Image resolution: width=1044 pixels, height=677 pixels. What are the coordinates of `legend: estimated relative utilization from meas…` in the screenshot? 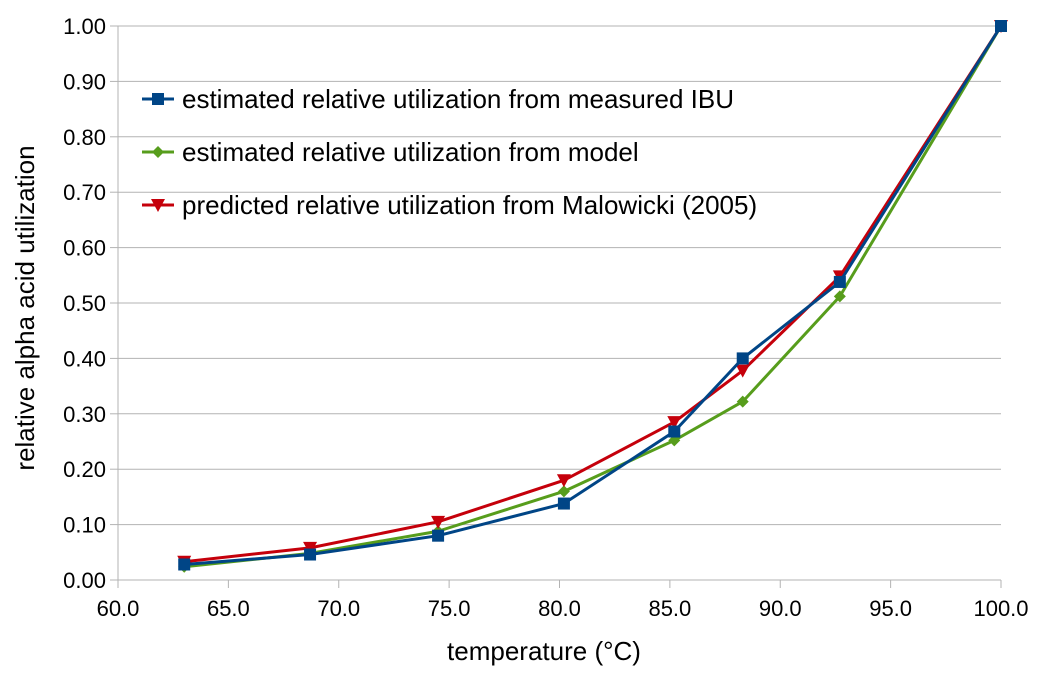 It's located at (449, 152).